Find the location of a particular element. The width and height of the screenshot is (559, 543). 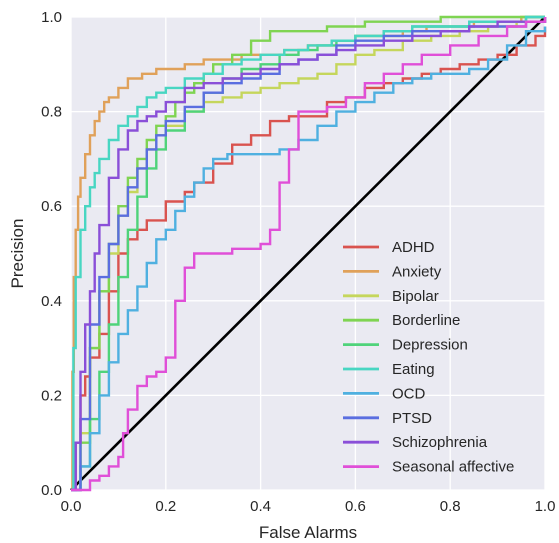

y-tick-label: 0.8 is located at coordinates (51, 112).